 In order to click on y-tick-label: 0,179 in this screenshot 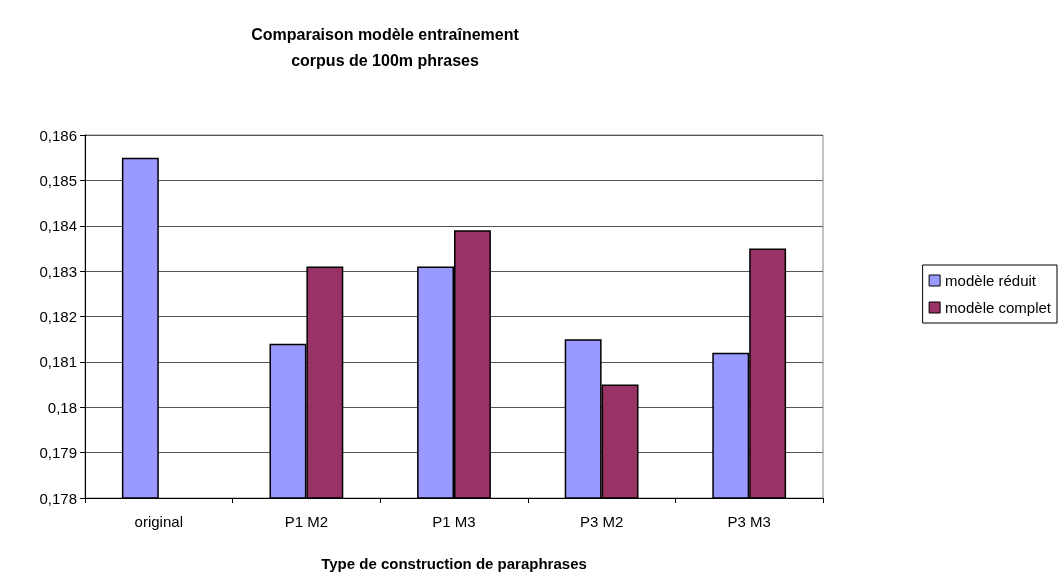, I will do `click(58, 453)`.